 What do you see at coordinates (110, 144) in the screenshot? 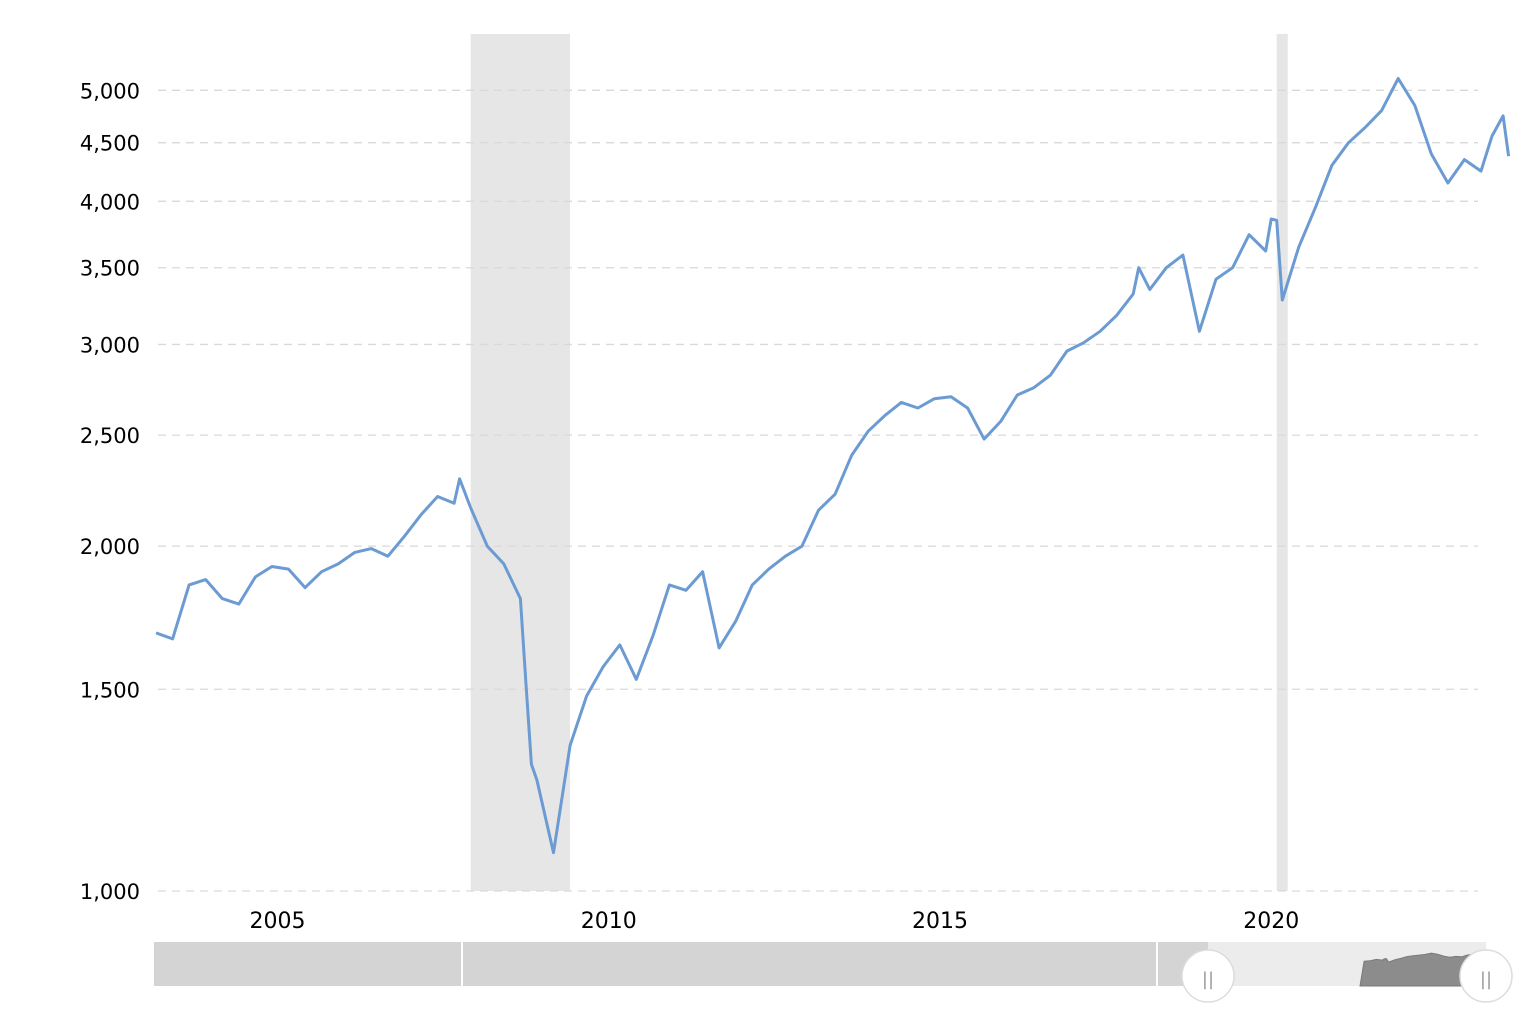
I see `y-tick-label: 4,500` at bounding box center [110, 144].